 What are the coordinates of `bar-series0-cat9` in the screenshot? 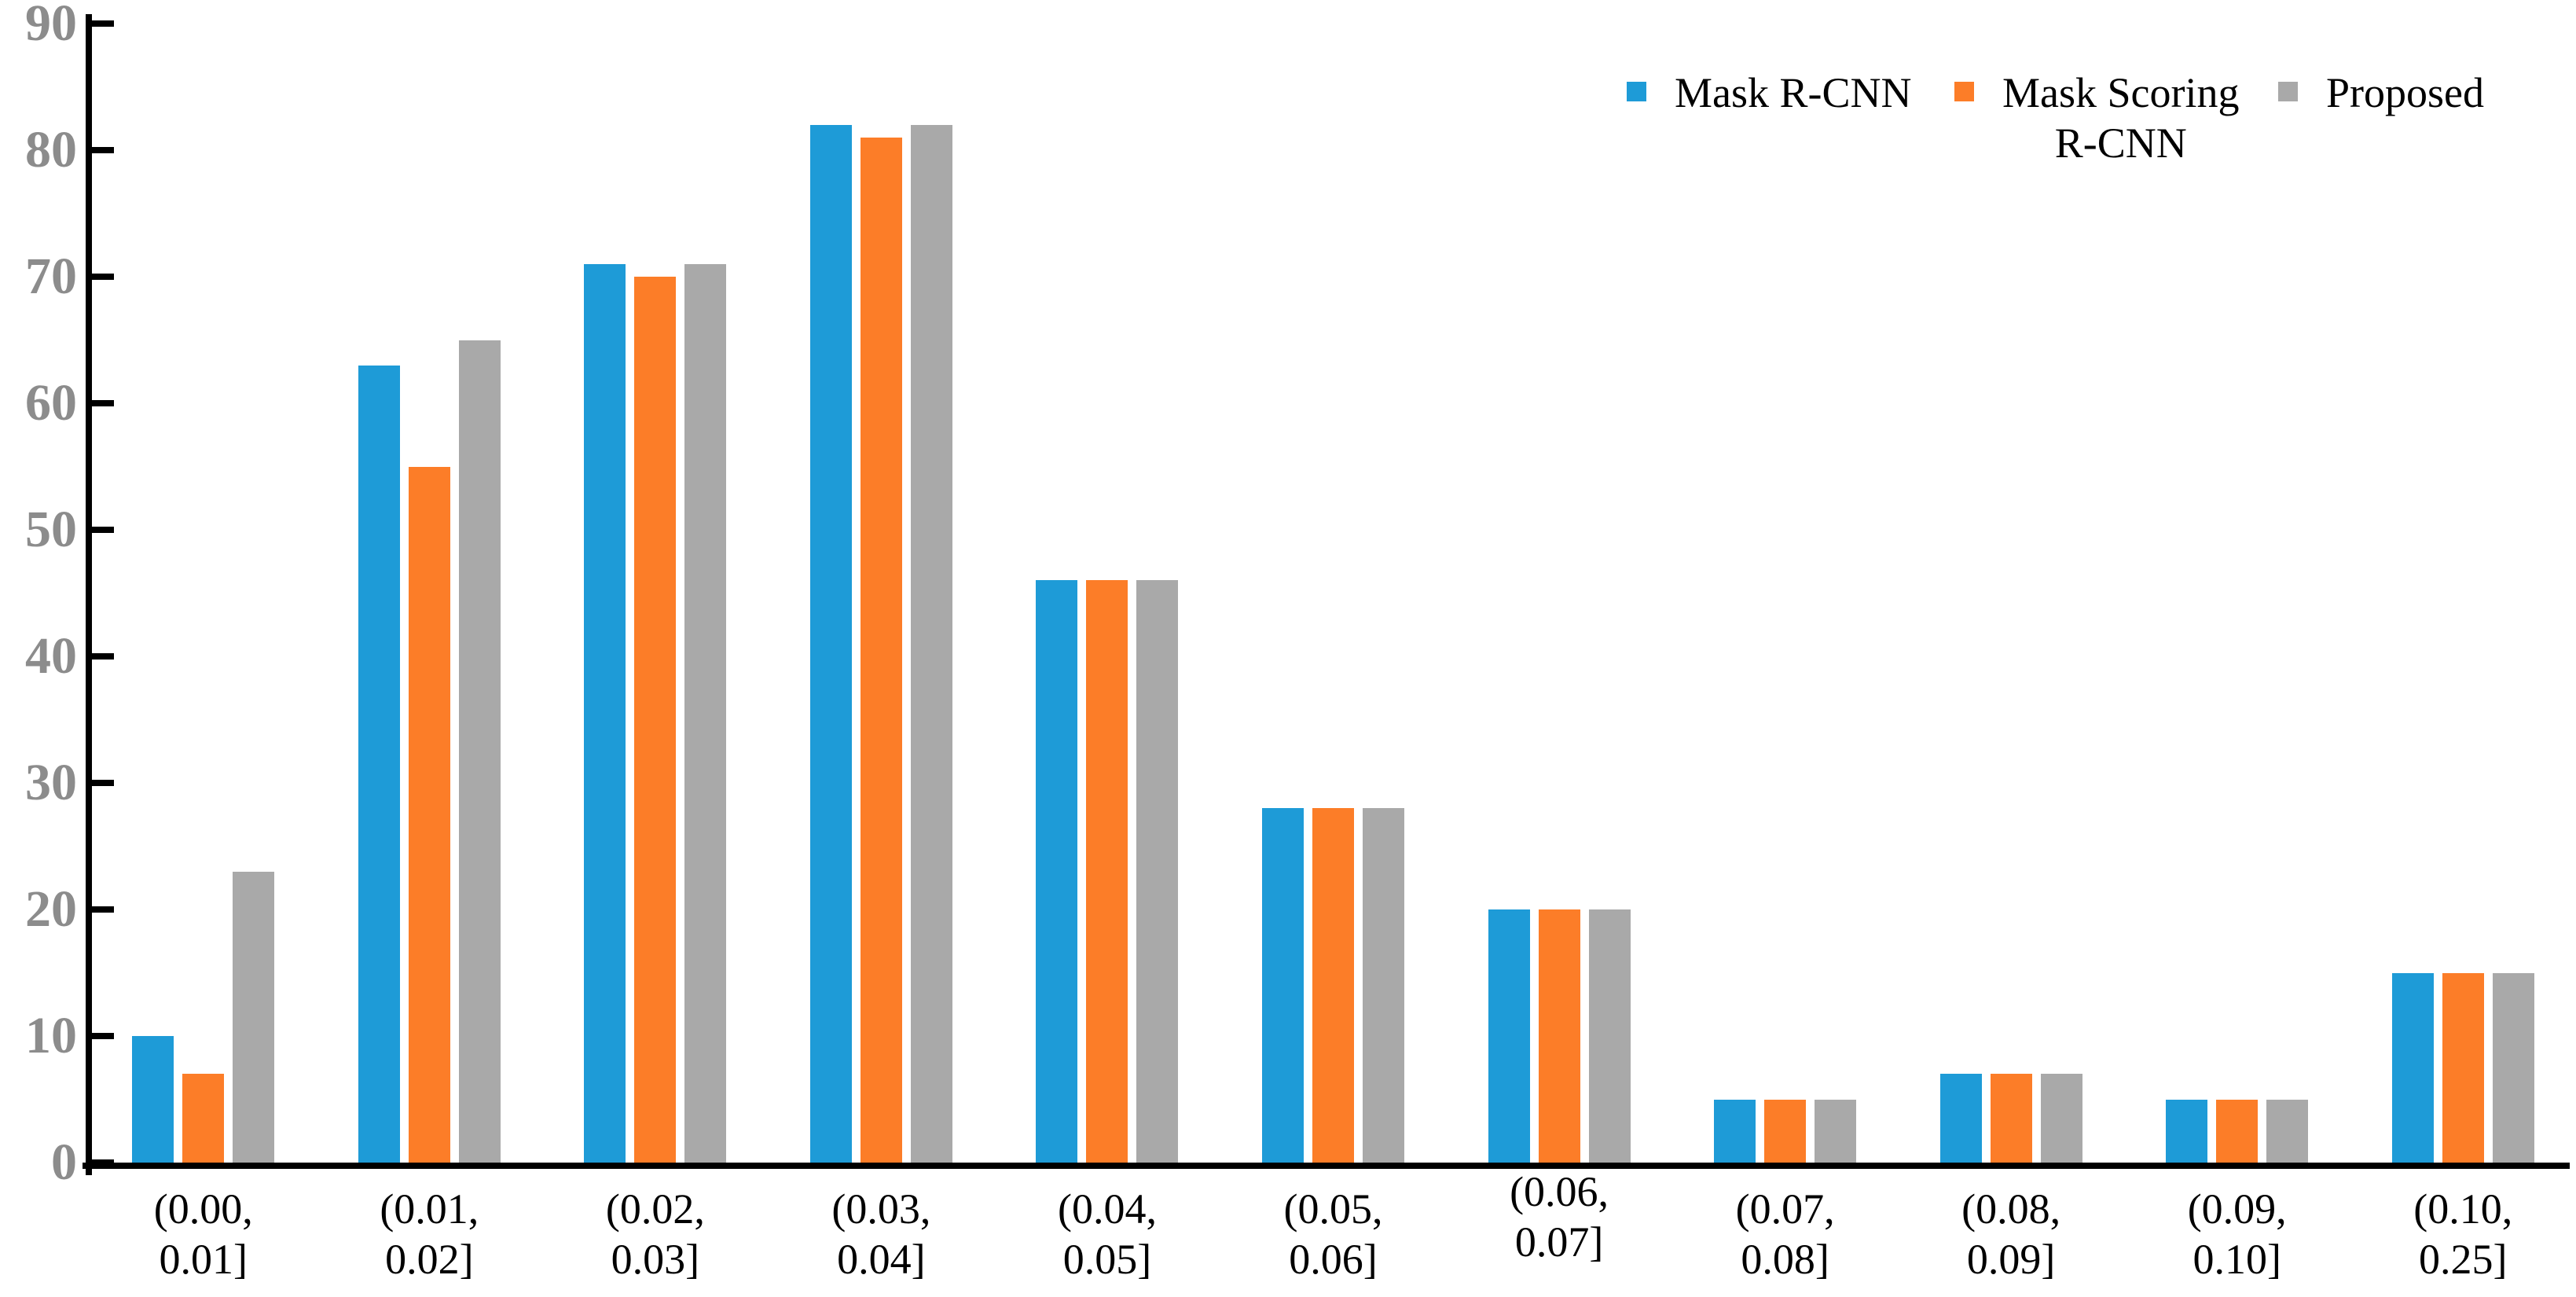 It's located at (2187, 1131).